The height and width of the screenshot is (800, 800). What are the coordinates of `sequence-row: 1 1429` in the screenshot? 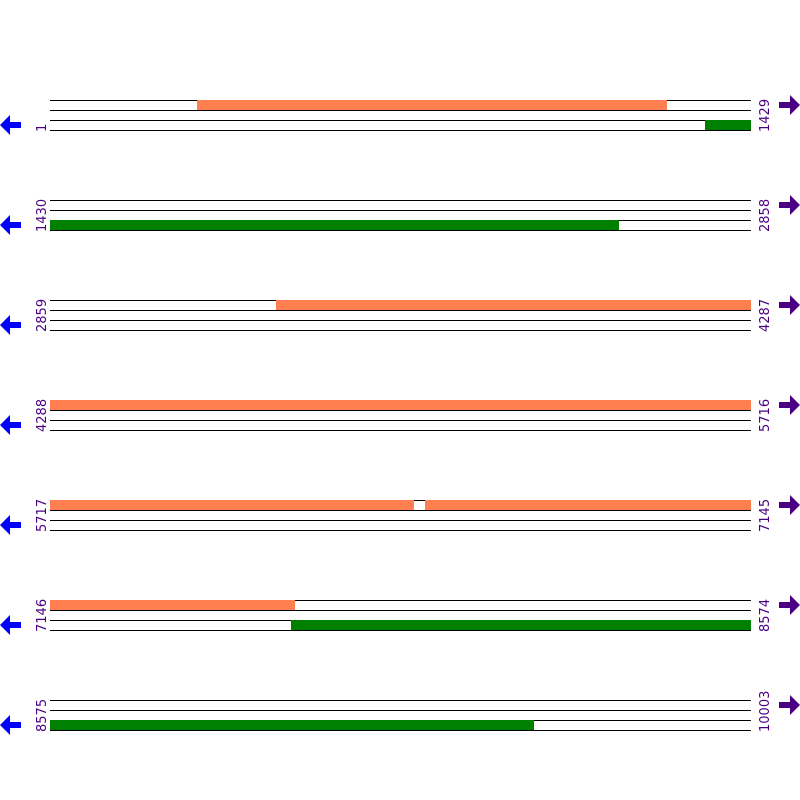 It's located at (400, 117).